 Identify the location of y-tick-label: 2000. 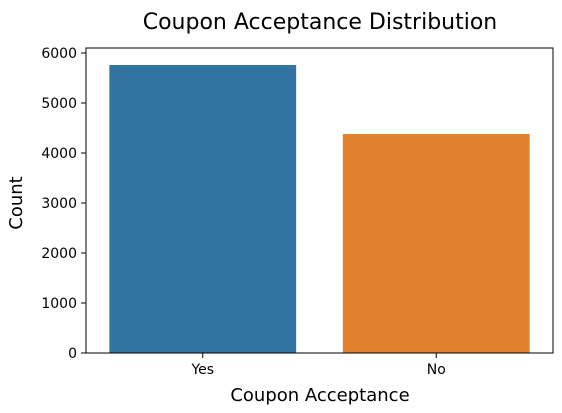
(59, 254).